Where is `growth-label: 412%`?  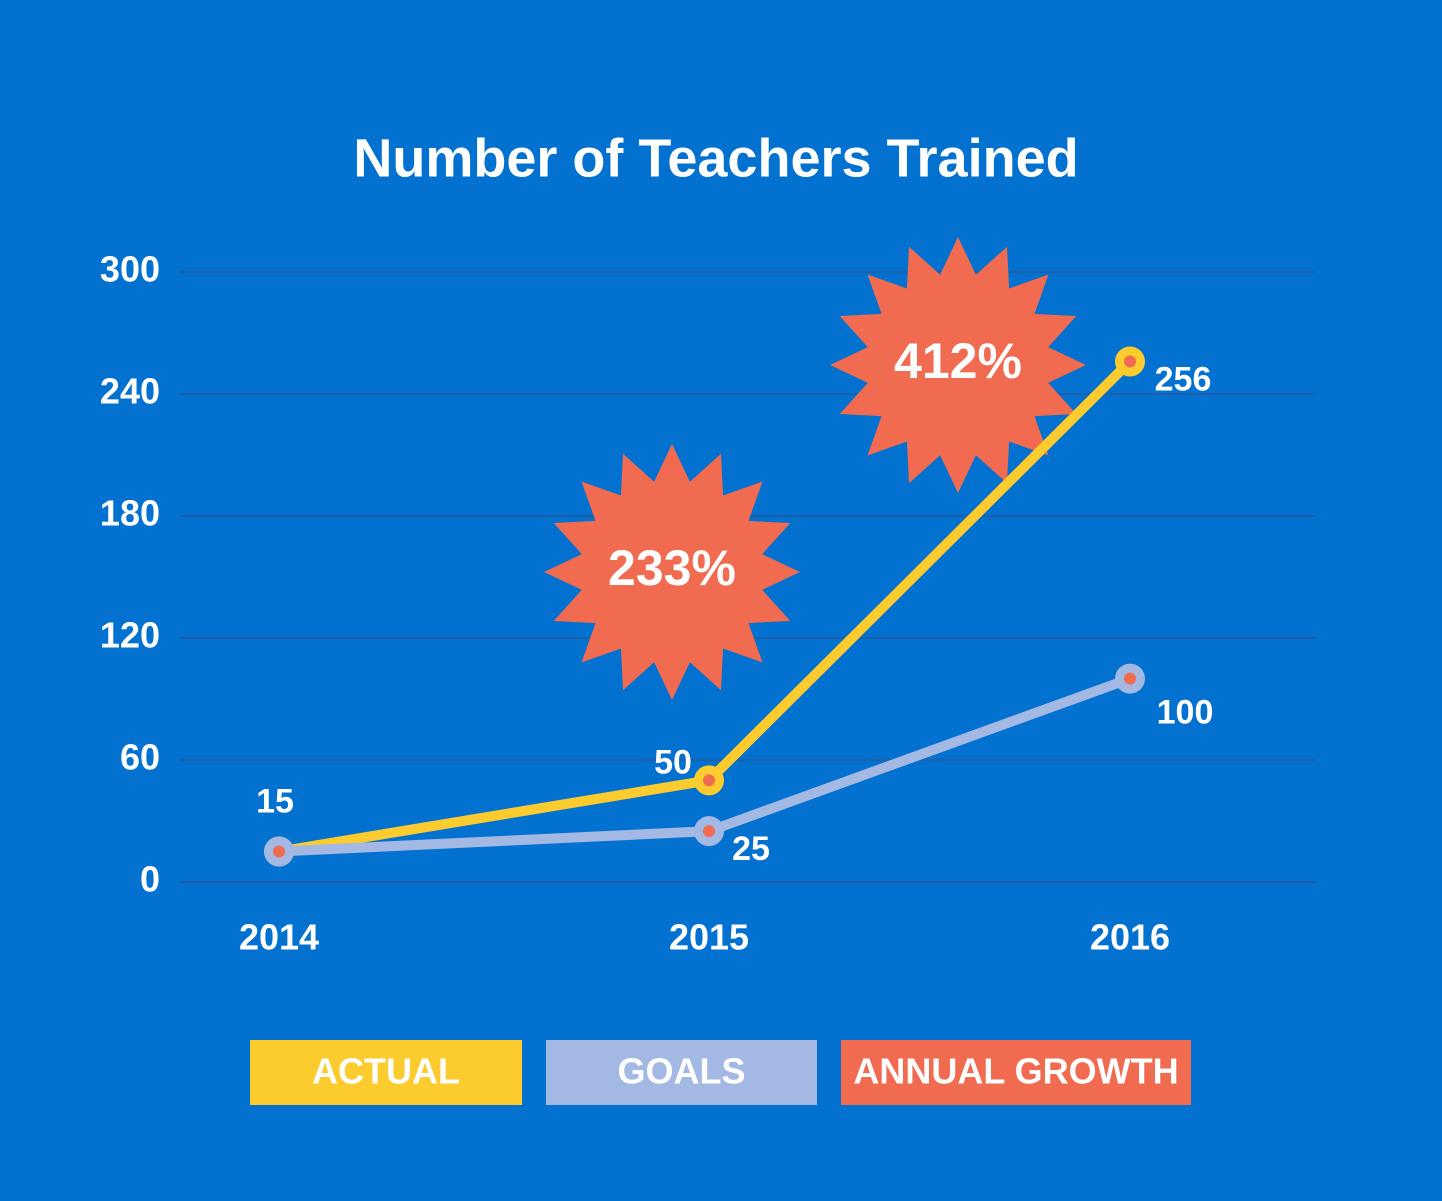
growth-label: 412% is located at coordinates (958, 361).